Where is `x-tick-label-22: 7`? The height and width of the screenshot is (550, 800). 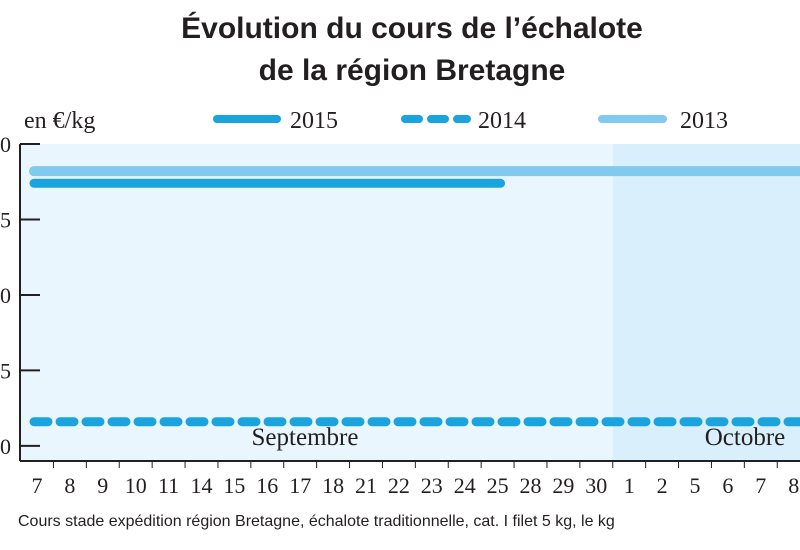
x-tick-label-22: 7 is located at coordinates (760, 485).